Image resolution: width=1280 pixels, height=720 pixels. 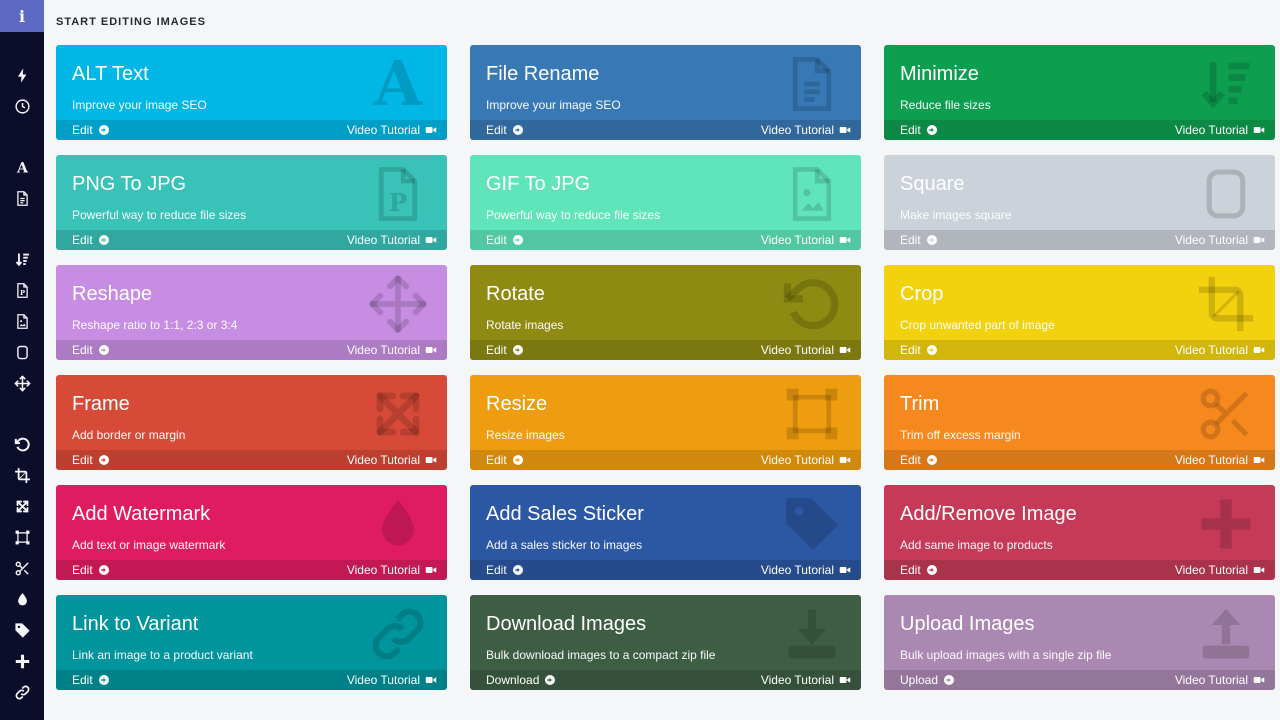 What do you see at coordinates (927, 680) in the screenshot?
I see `card-action-link: Upload` at bounding box center [927, 680].